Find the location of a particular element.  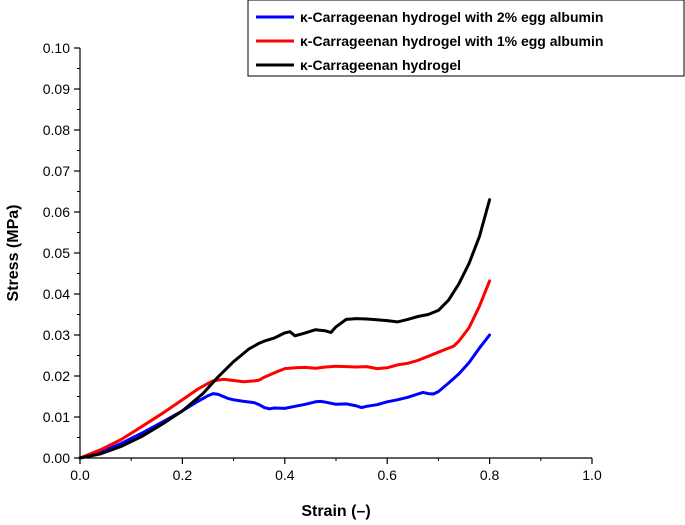

y-axis-title: Stress (MPa) is located at coordinates (13, 253).